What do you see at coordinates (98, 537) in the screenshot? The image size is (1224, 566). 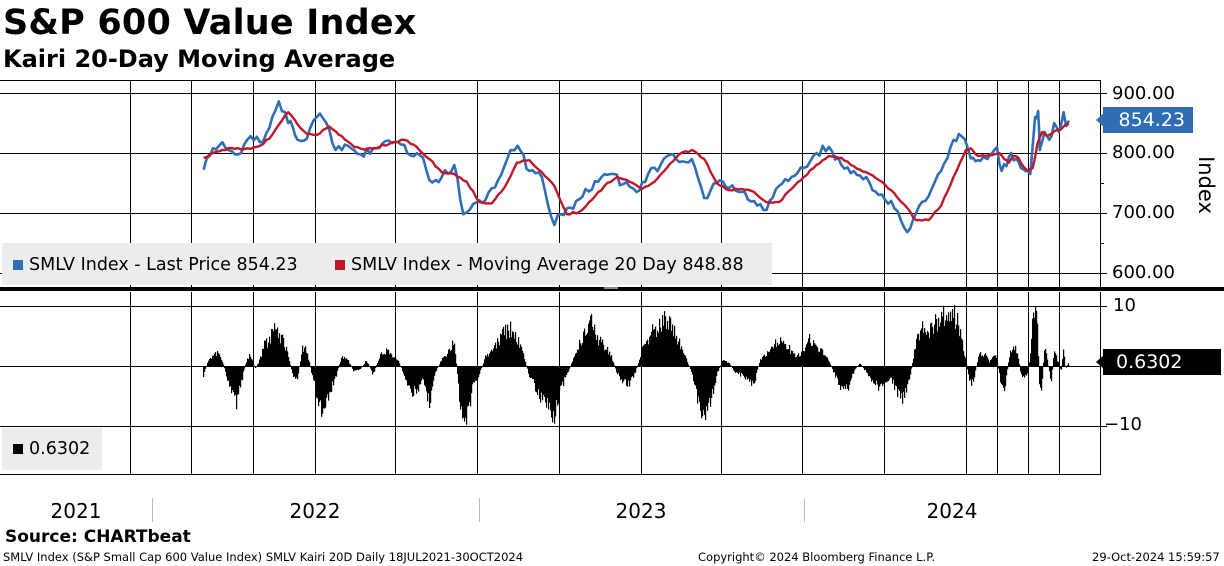 I see `source-note: Source: CHARTbeat` at bounding box center [98, 537].